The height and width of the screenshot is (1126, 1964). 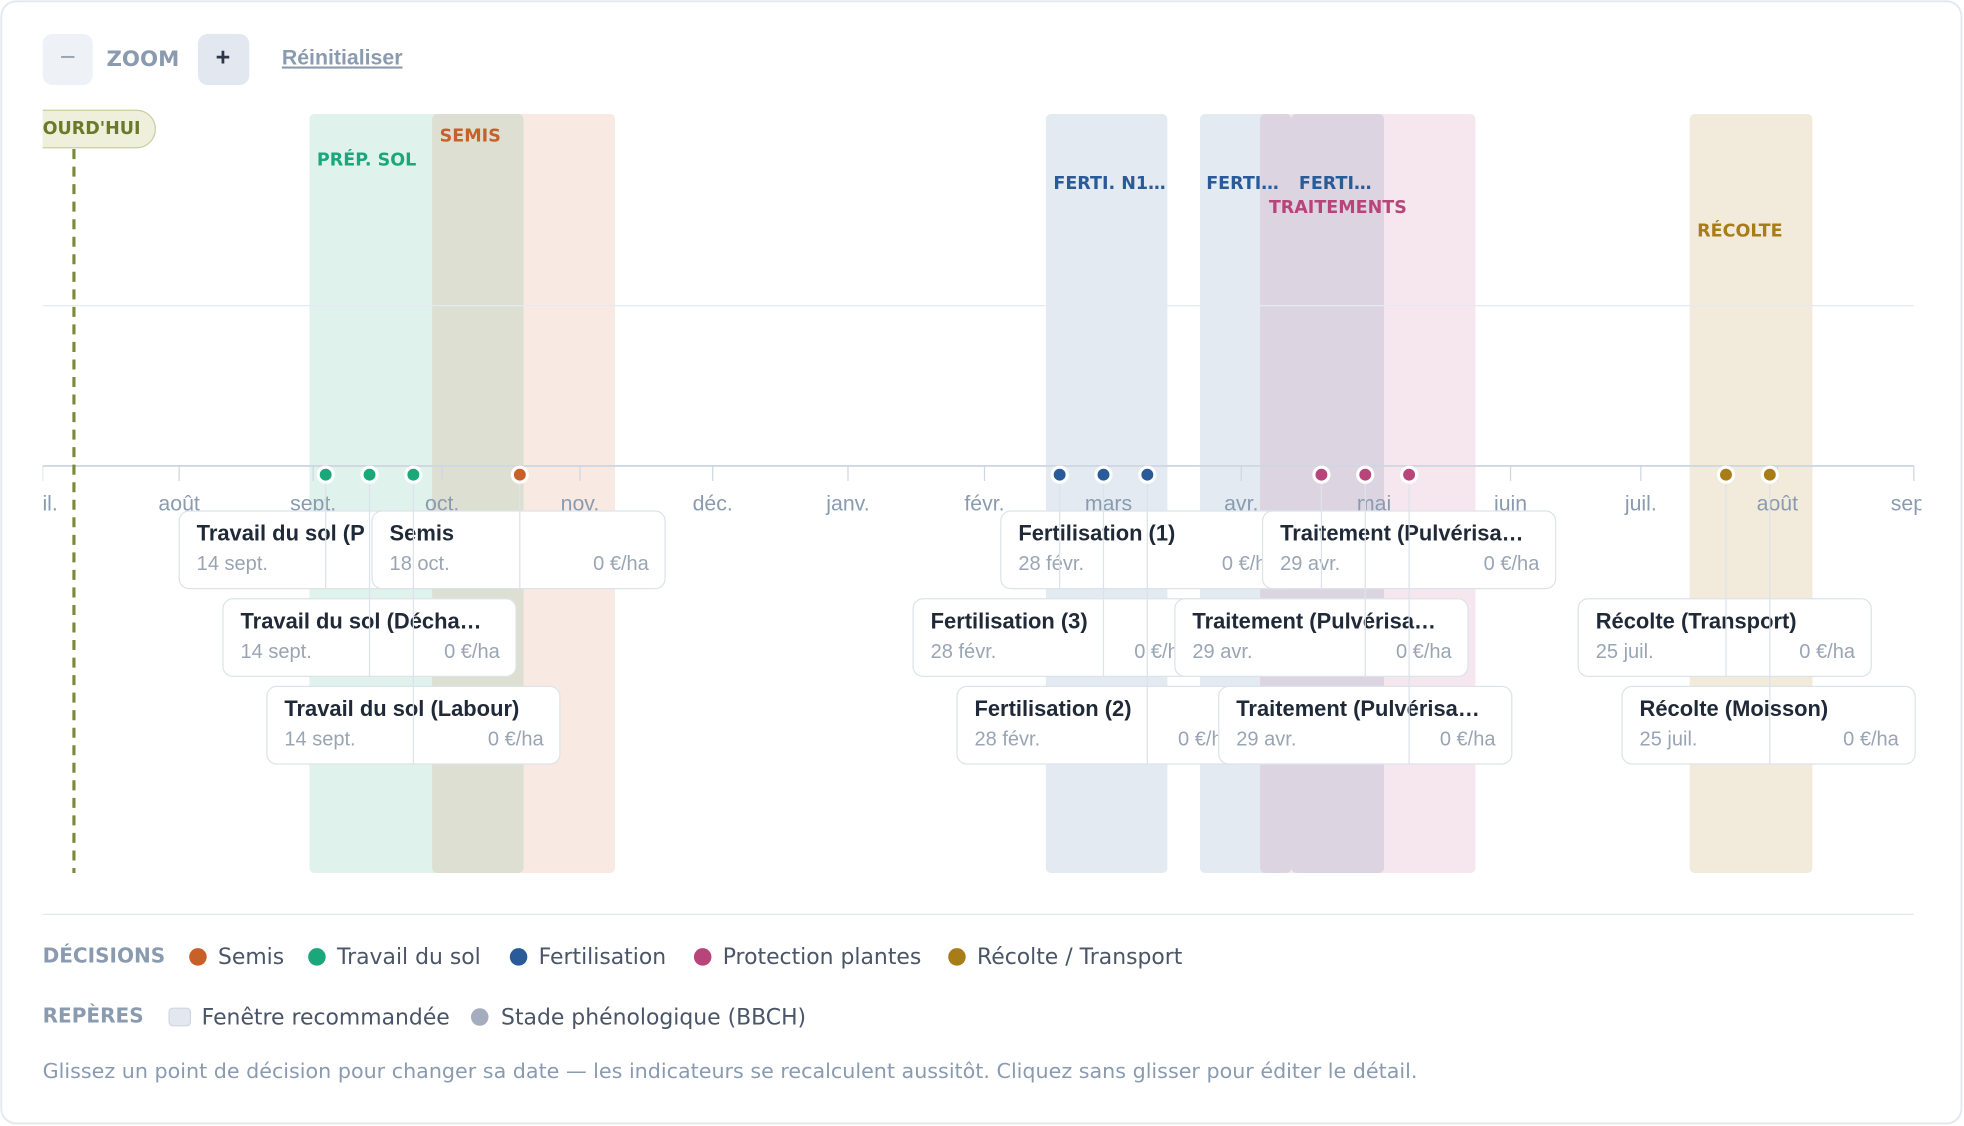 I want to click on legend-title: DÉCISIONS, so click(x=104, y=955).